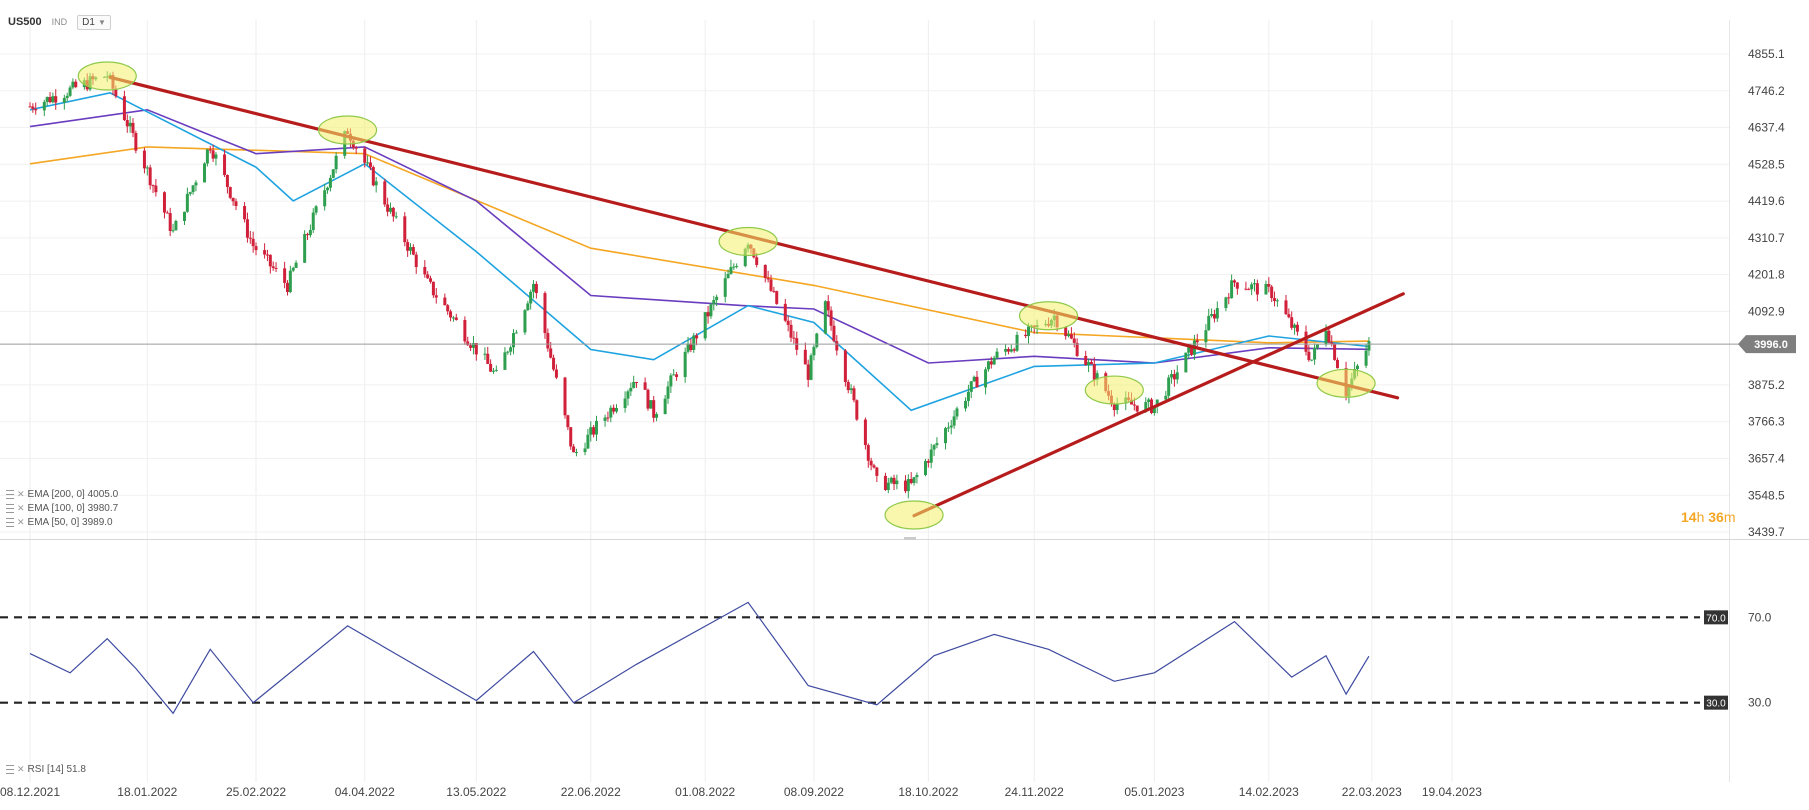 Image resolution: width=1809 pixels, height=810 pixels. What do you see at coordinates (1716, 704) in the screenshot?
I see `rsi-level-tag-text: 30.0` at bounding box center [1716, 704].